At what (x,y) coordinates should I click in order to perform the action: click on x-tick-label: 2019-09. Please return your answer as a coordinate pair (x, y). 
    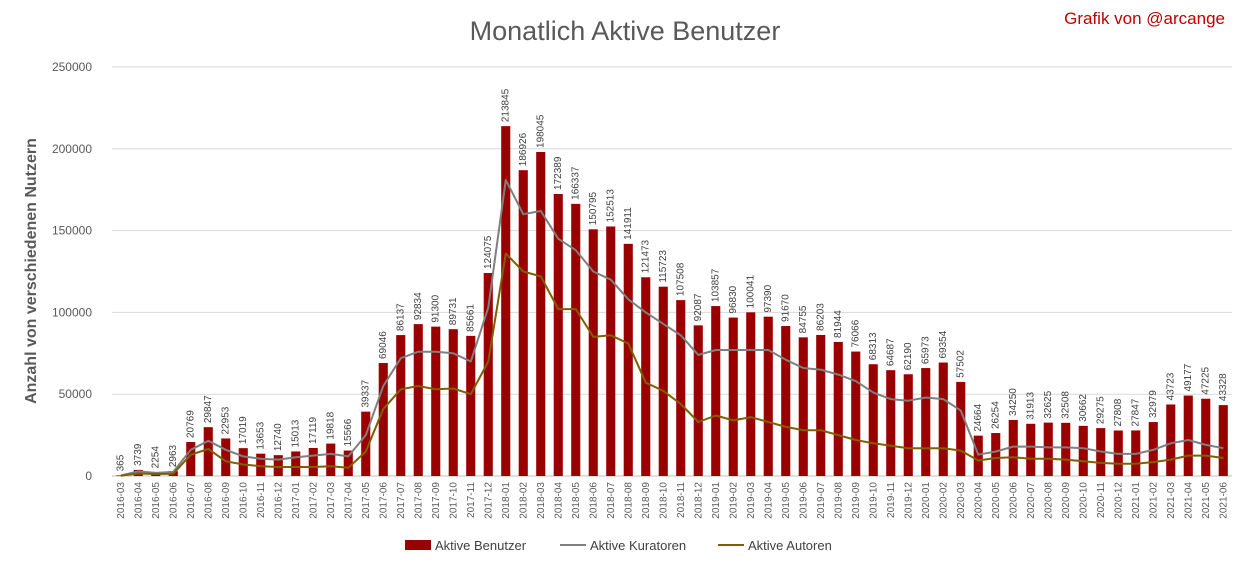
    Looking at the image, I should click on (856, 500).